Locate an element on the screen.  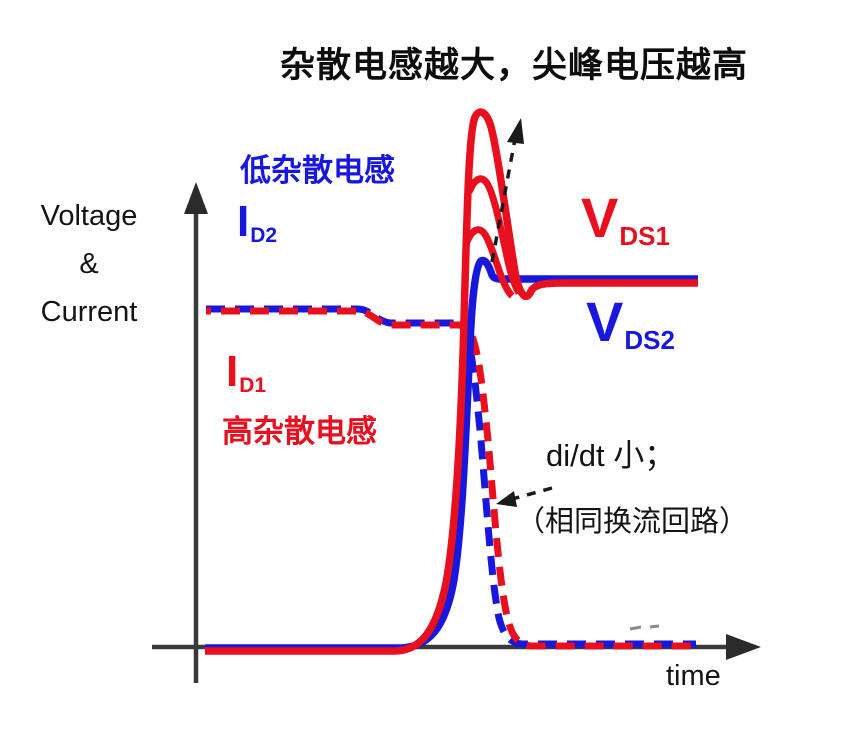
spike-annotation-arrowhead-icon is located at coordinates (515, 131).